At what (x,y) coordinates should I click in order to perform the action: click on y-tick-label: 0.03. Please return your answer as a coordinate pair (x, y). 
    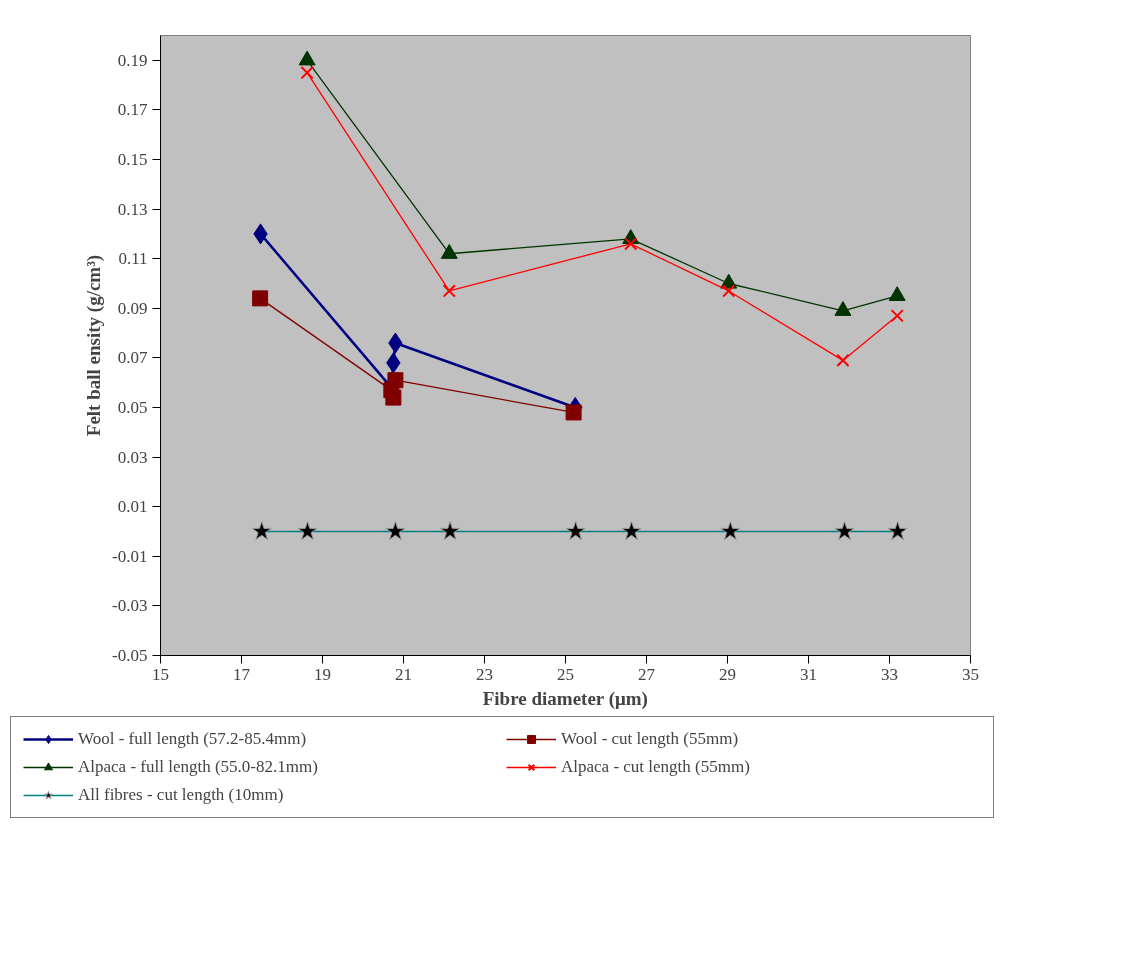
    Looking at the image, I should click on (132, 457).